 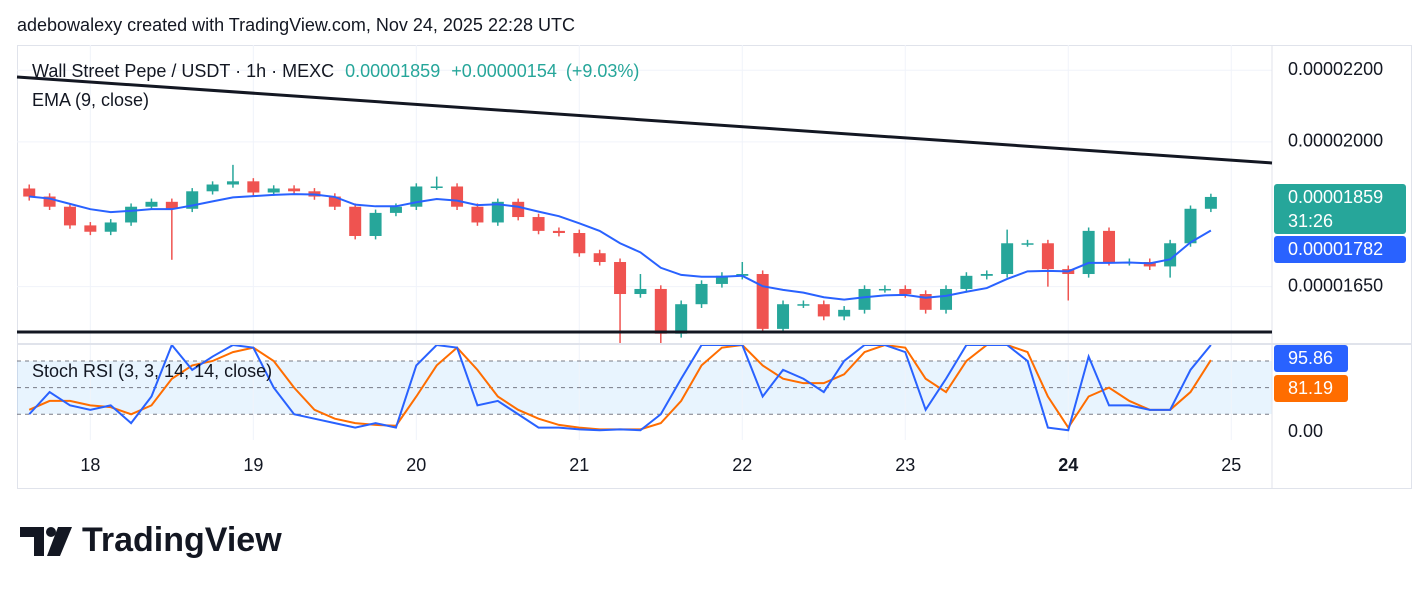 What do you see at coordinates (1335, 285) in the screenshot?
I see `y-tick-label: 0.00001650` at bounding box center [1335, 285].